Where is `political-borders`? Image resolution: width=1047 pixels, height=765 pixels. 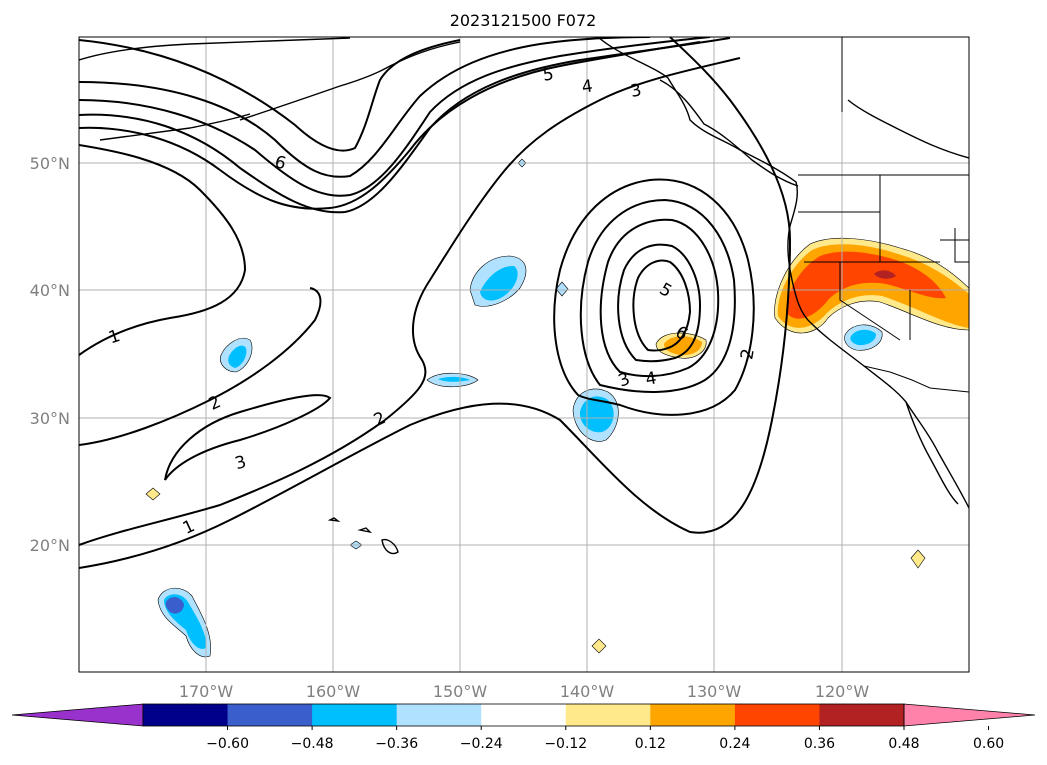 political-borders is located at coordinates (883, 215).